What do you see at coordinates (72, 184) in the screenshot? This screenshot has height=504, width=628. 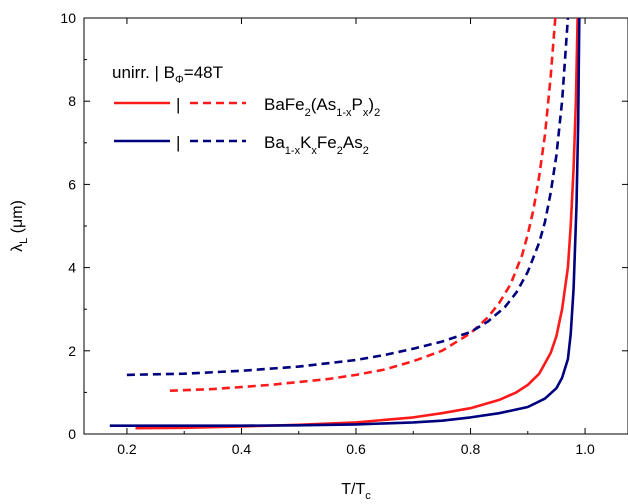 I see `y-tick-label: 6` at bounding box center [72, 184].